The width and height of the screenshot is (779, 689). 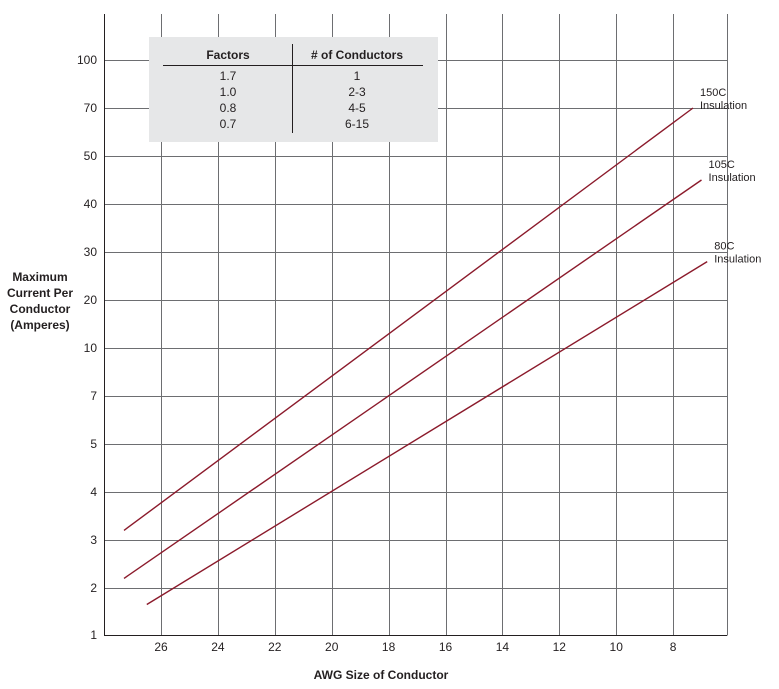 I want to click on y-tick-label: 30, so click(x=91, y=252).